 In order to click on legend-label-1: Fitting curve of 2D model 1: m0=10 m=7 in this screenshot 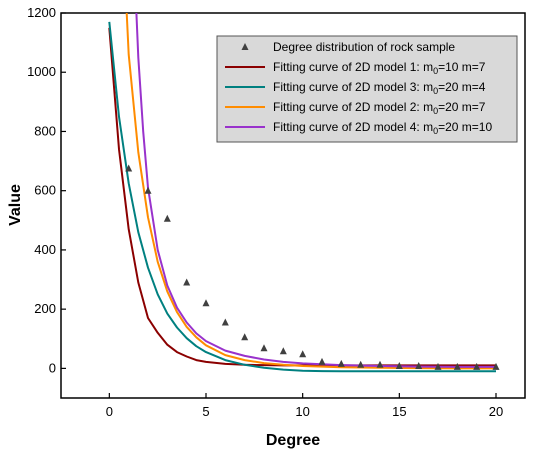, I will do `click(379, 68)`.